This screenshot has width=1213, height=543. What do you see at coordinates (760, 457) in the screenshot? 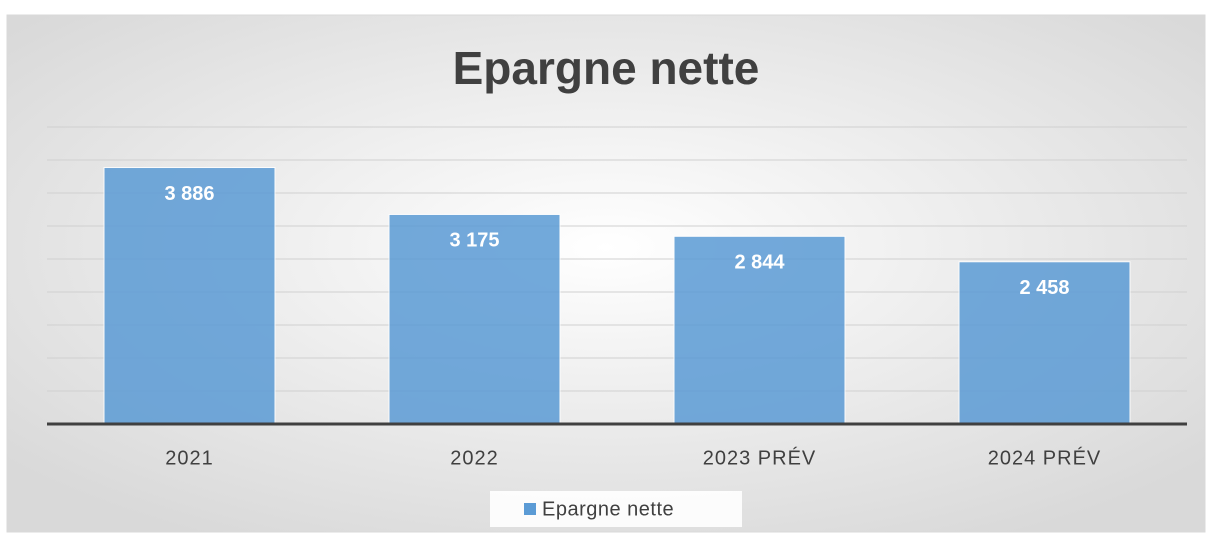
I see `x-tick-label: 2023 PRÉV` at bounding box center [760, 457].